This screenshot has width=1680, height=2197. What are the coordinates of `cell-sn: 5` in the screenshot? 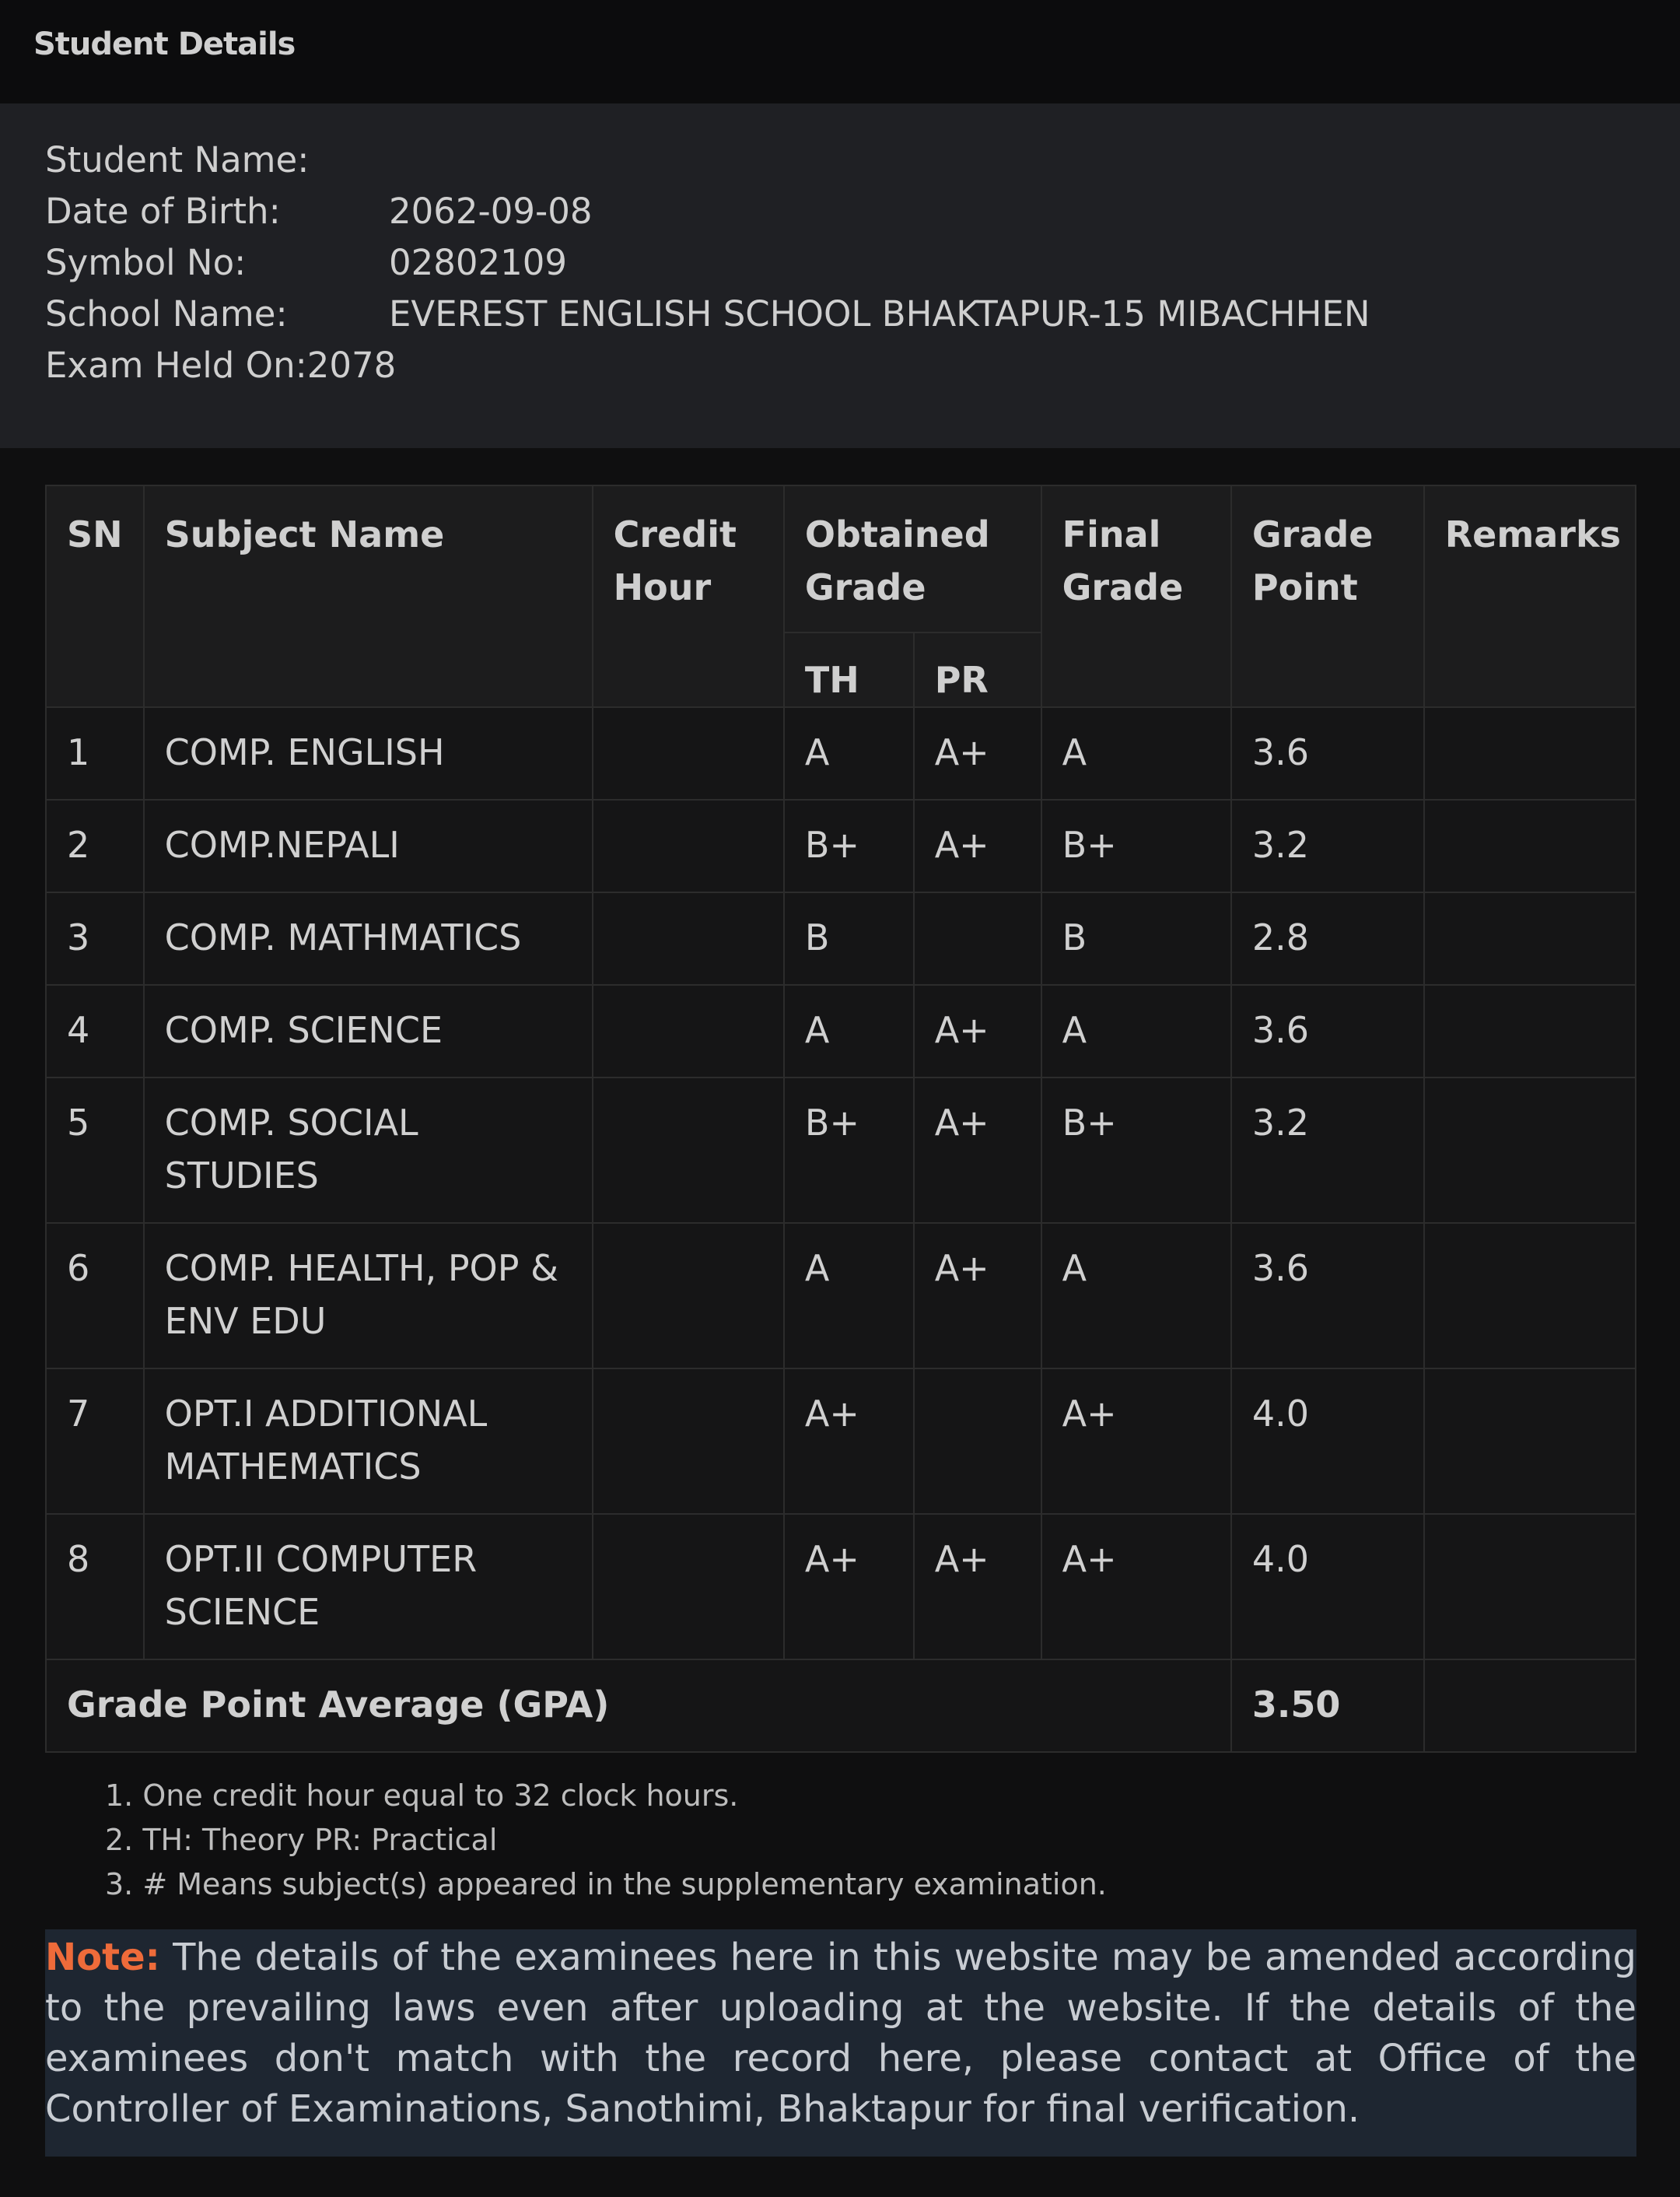 It's located at (95, 1151).